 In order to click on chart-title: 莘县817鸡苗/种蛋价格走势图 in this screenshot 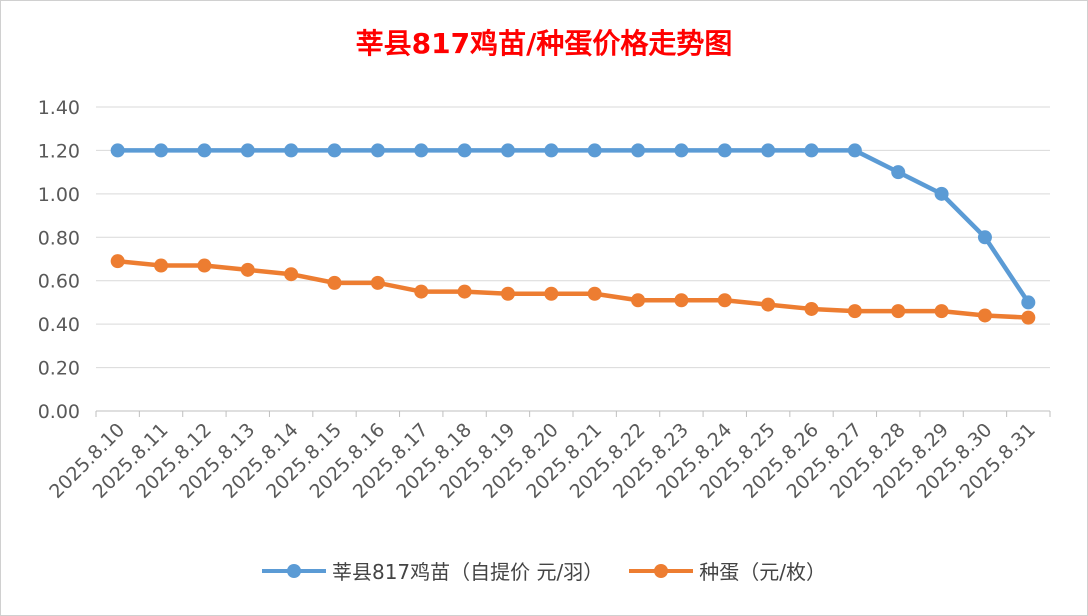, I will do `click(544, 43)`.